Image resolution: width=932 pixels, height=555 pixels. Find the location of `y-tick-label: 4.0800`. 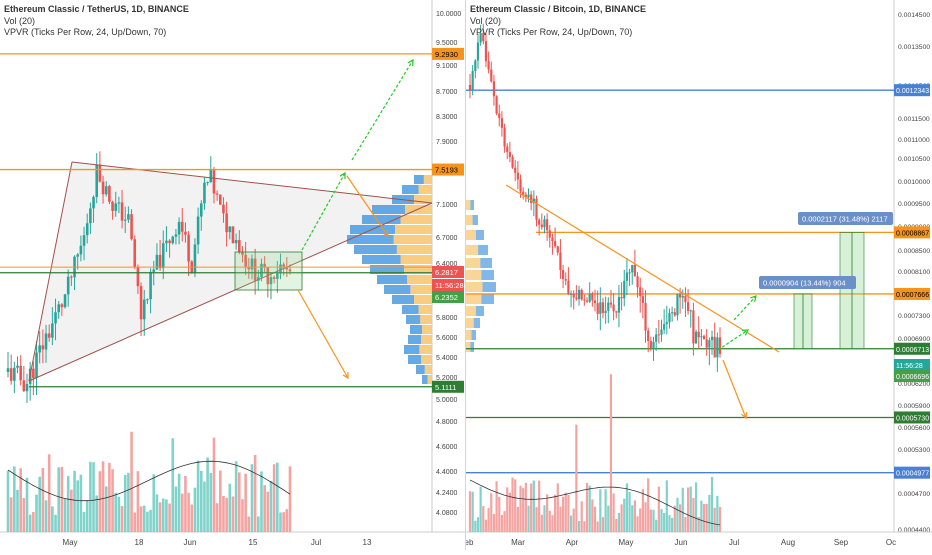

y-tick-label: 4.0800 is located at coordinates (447, 513).